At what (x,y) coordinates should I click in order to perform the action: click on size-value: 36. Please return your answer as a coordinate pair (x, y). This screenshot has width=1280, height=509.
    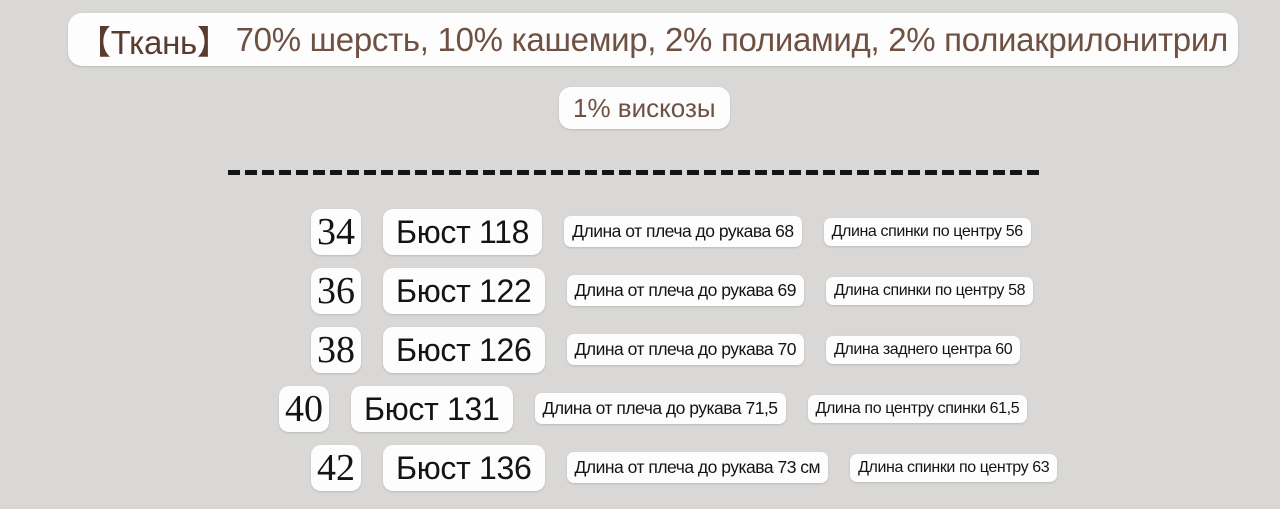
    Looking at the image, I should click on (336, 290).